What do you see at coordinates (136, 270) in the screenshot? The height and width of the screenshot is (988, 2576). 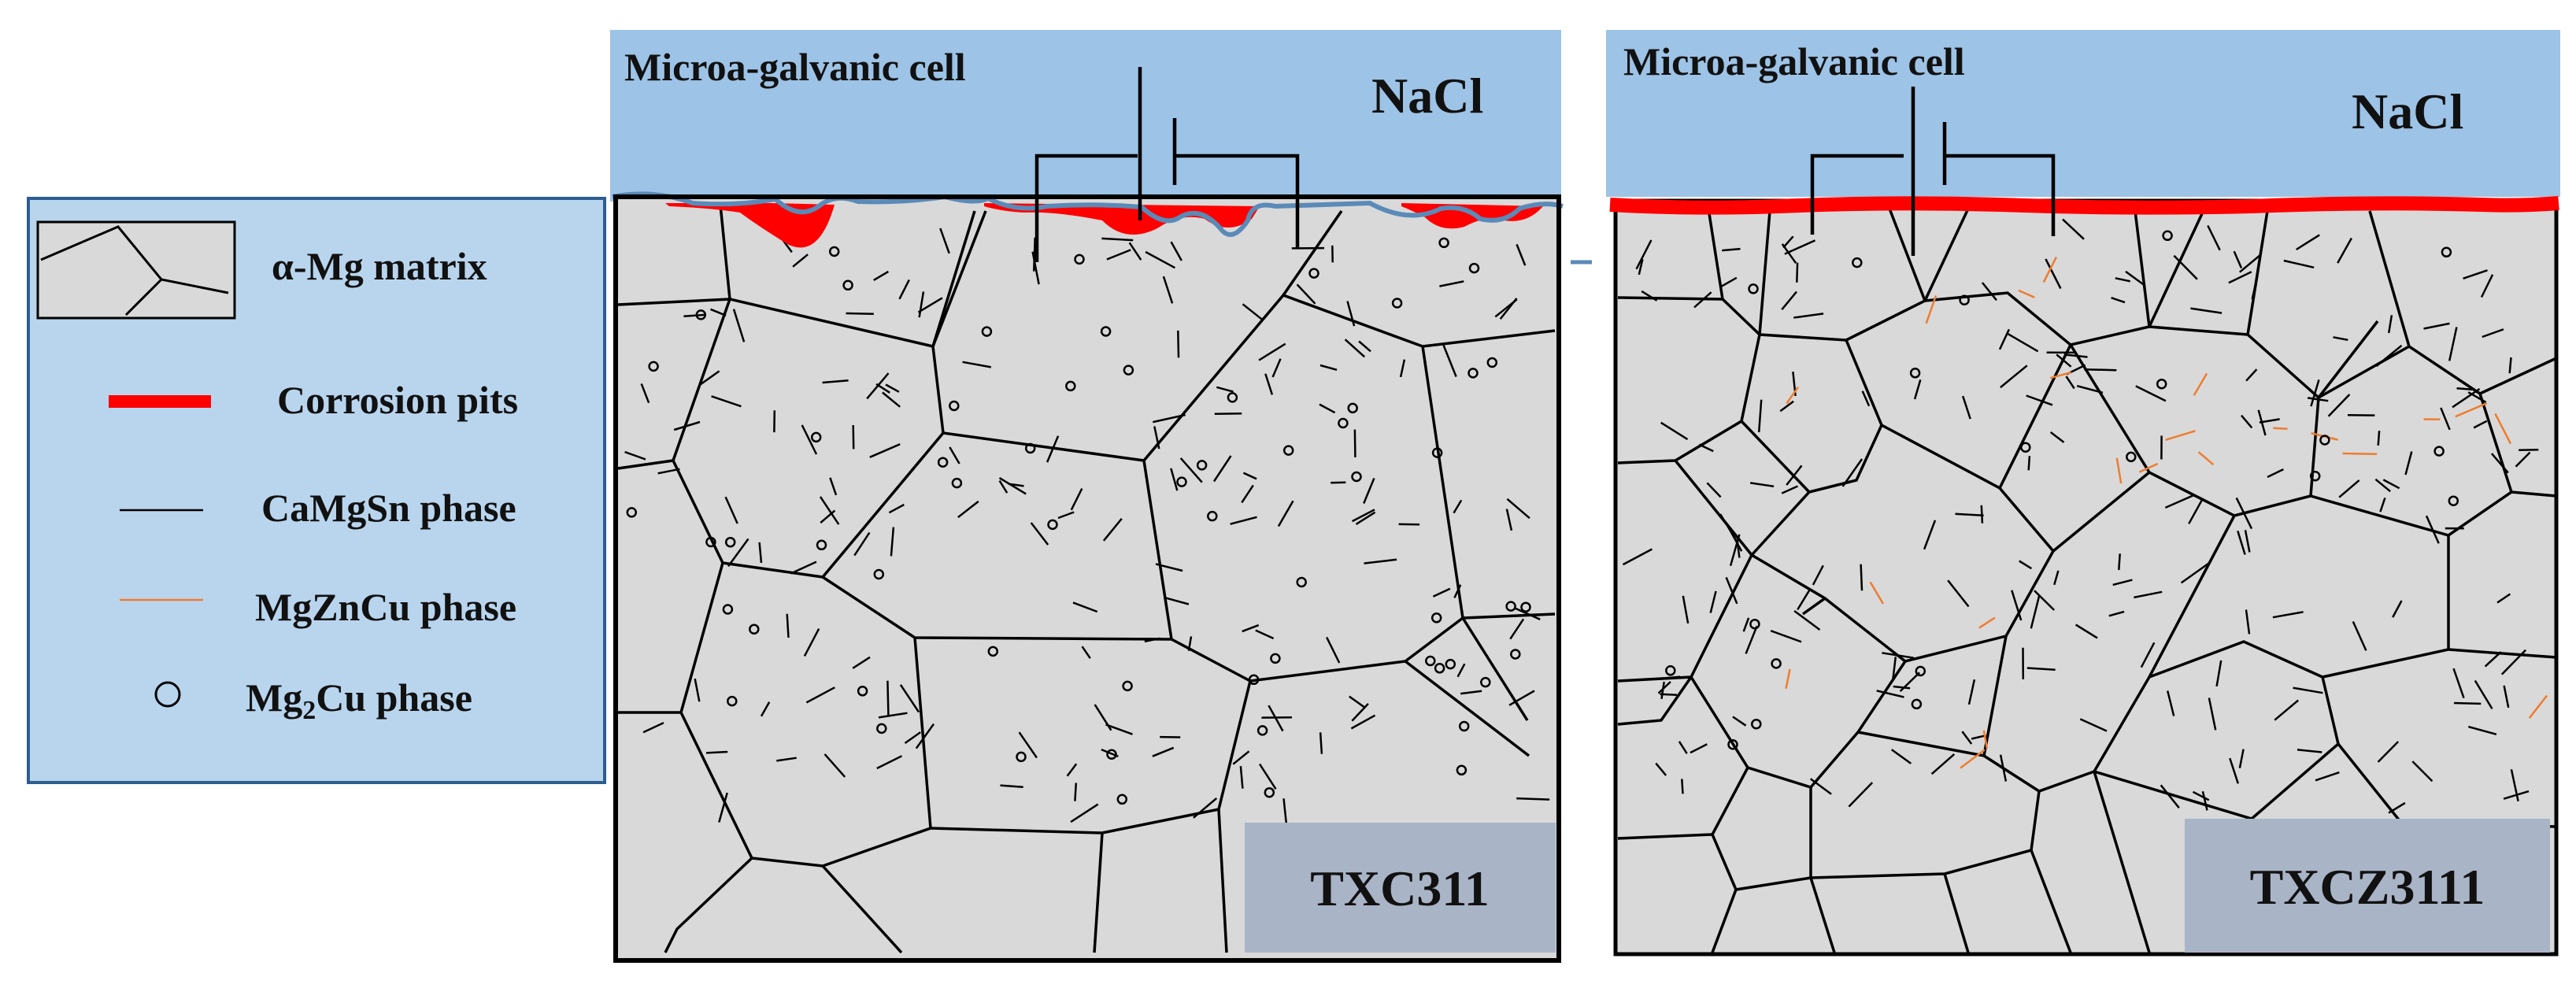 I see `matrix-swatch` at bounding box center [136, 270].